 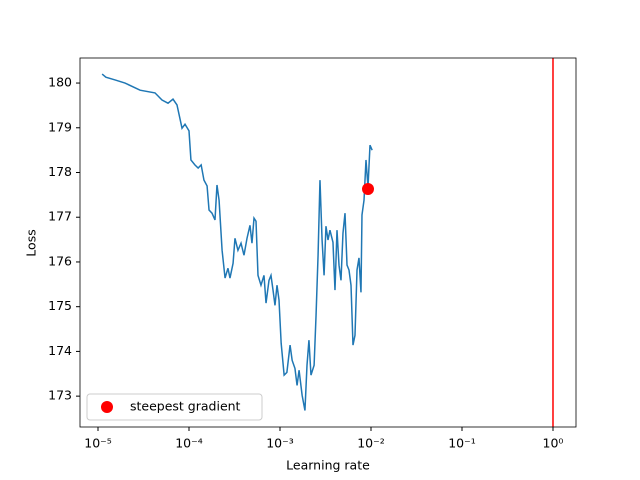 What do you see at coordinates (553, 443) in the screenshot?
I see `x-tick-label: 10⁰` at bounding box center [553, 443].